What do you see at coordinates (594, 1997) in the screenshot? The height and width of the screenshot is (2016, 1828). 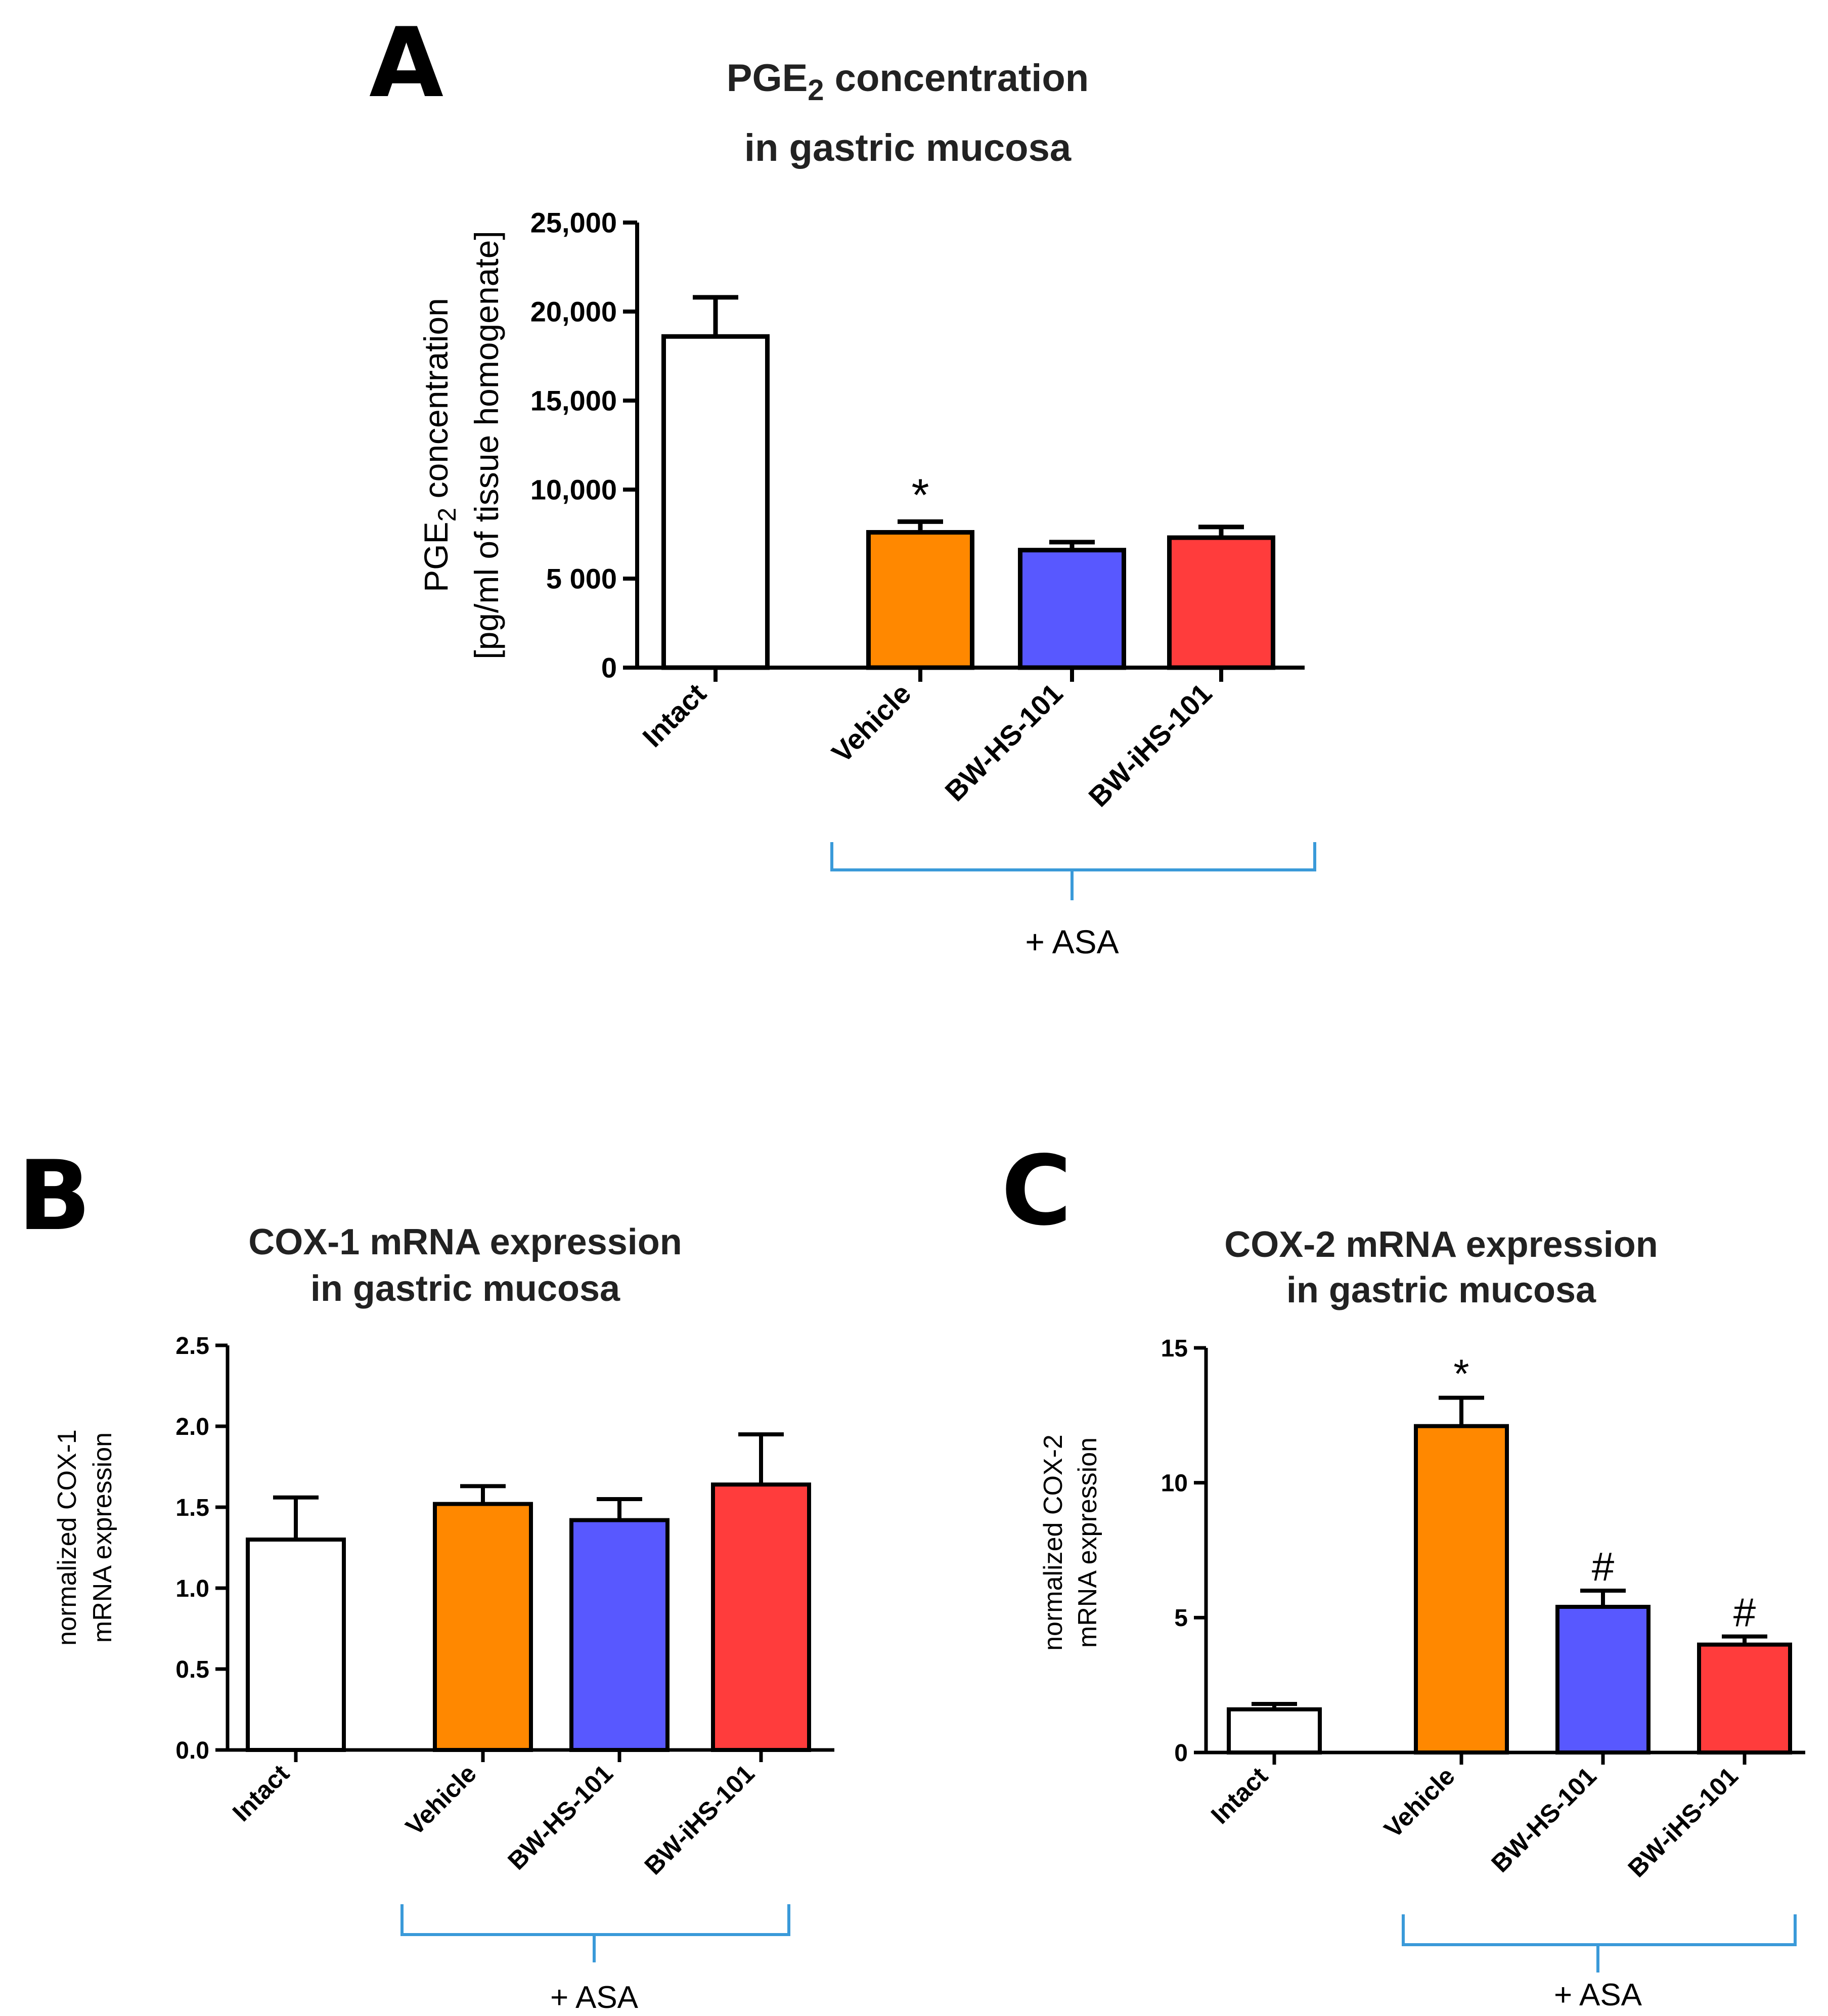 I see `panel-b-asa-label: + ASA` at bounding box center [594, 1997].